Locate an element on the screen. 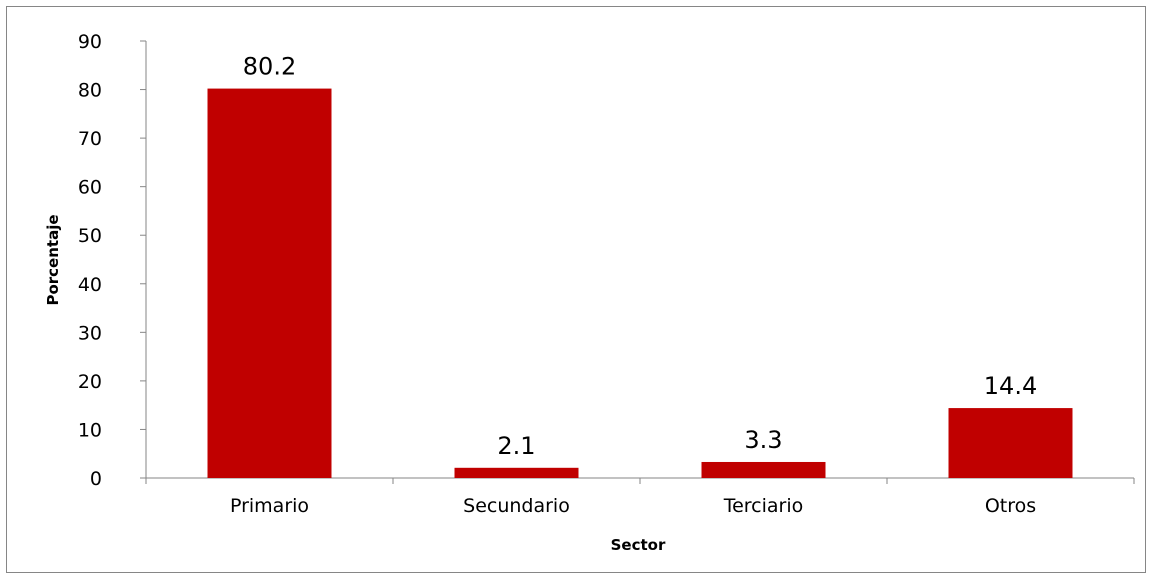  data-label: 3.3 is located at coordinates (763, 440).